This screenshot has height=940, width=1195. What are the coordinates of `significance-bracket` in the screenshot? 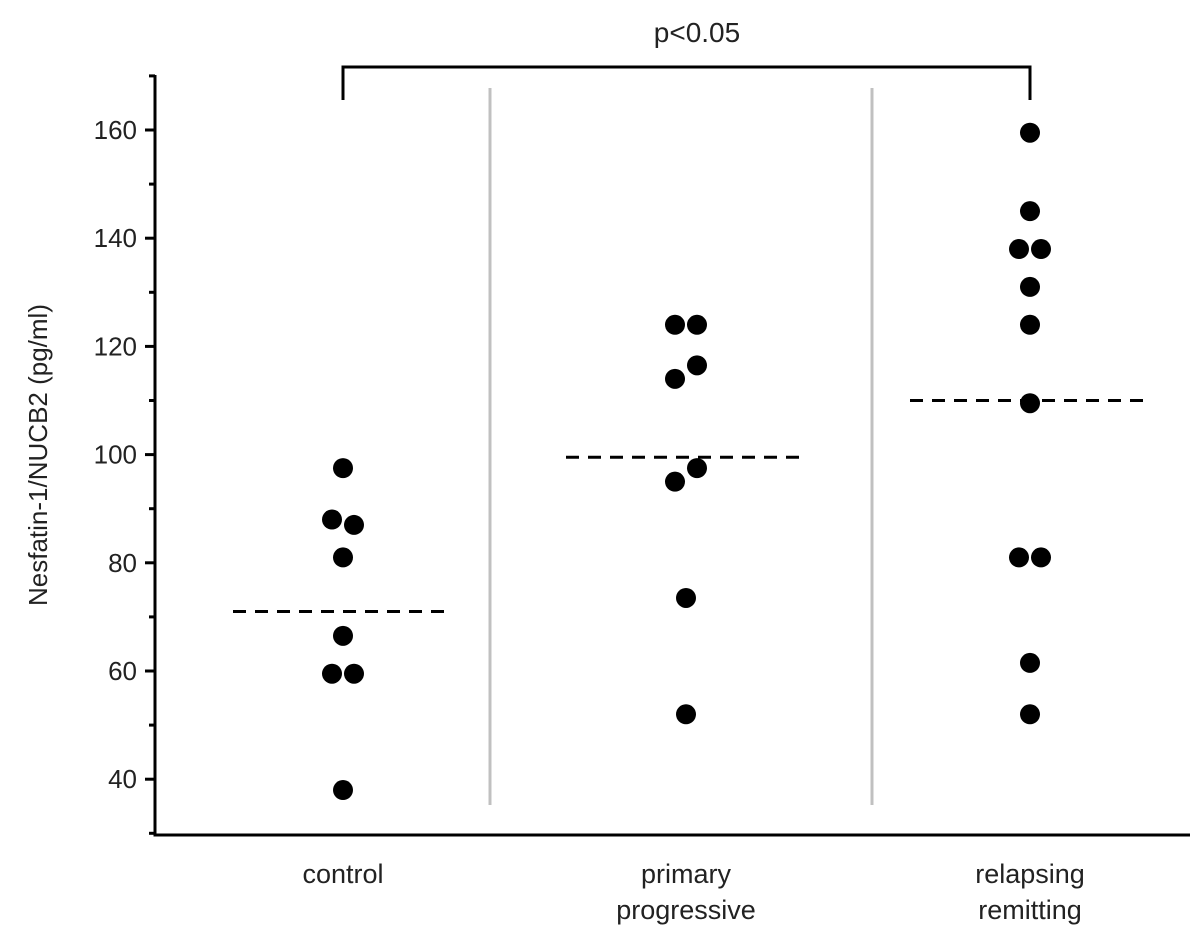 It's located at (686, 82).